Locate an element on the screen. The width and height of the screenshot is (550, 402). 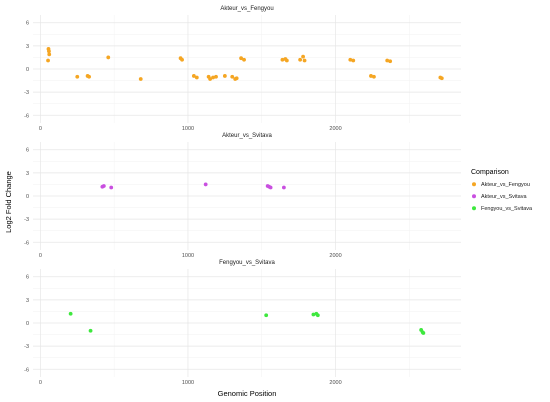
legend-entry: Akteur_vs_Fengyou is located at coordinates (501, 185).